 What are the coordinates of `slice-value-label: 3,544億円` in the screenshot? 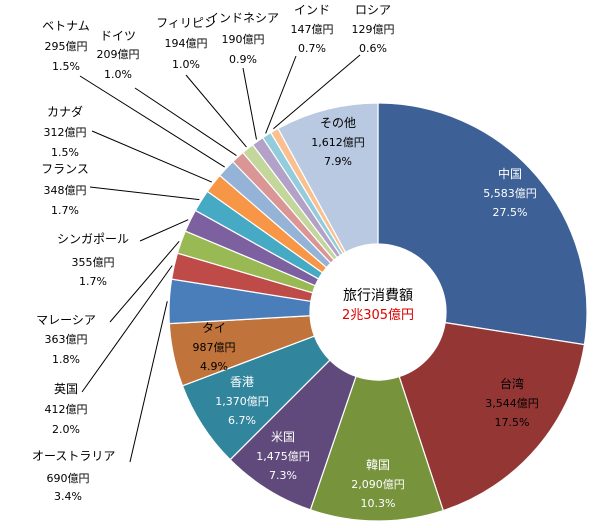 It's located at (512, 403).